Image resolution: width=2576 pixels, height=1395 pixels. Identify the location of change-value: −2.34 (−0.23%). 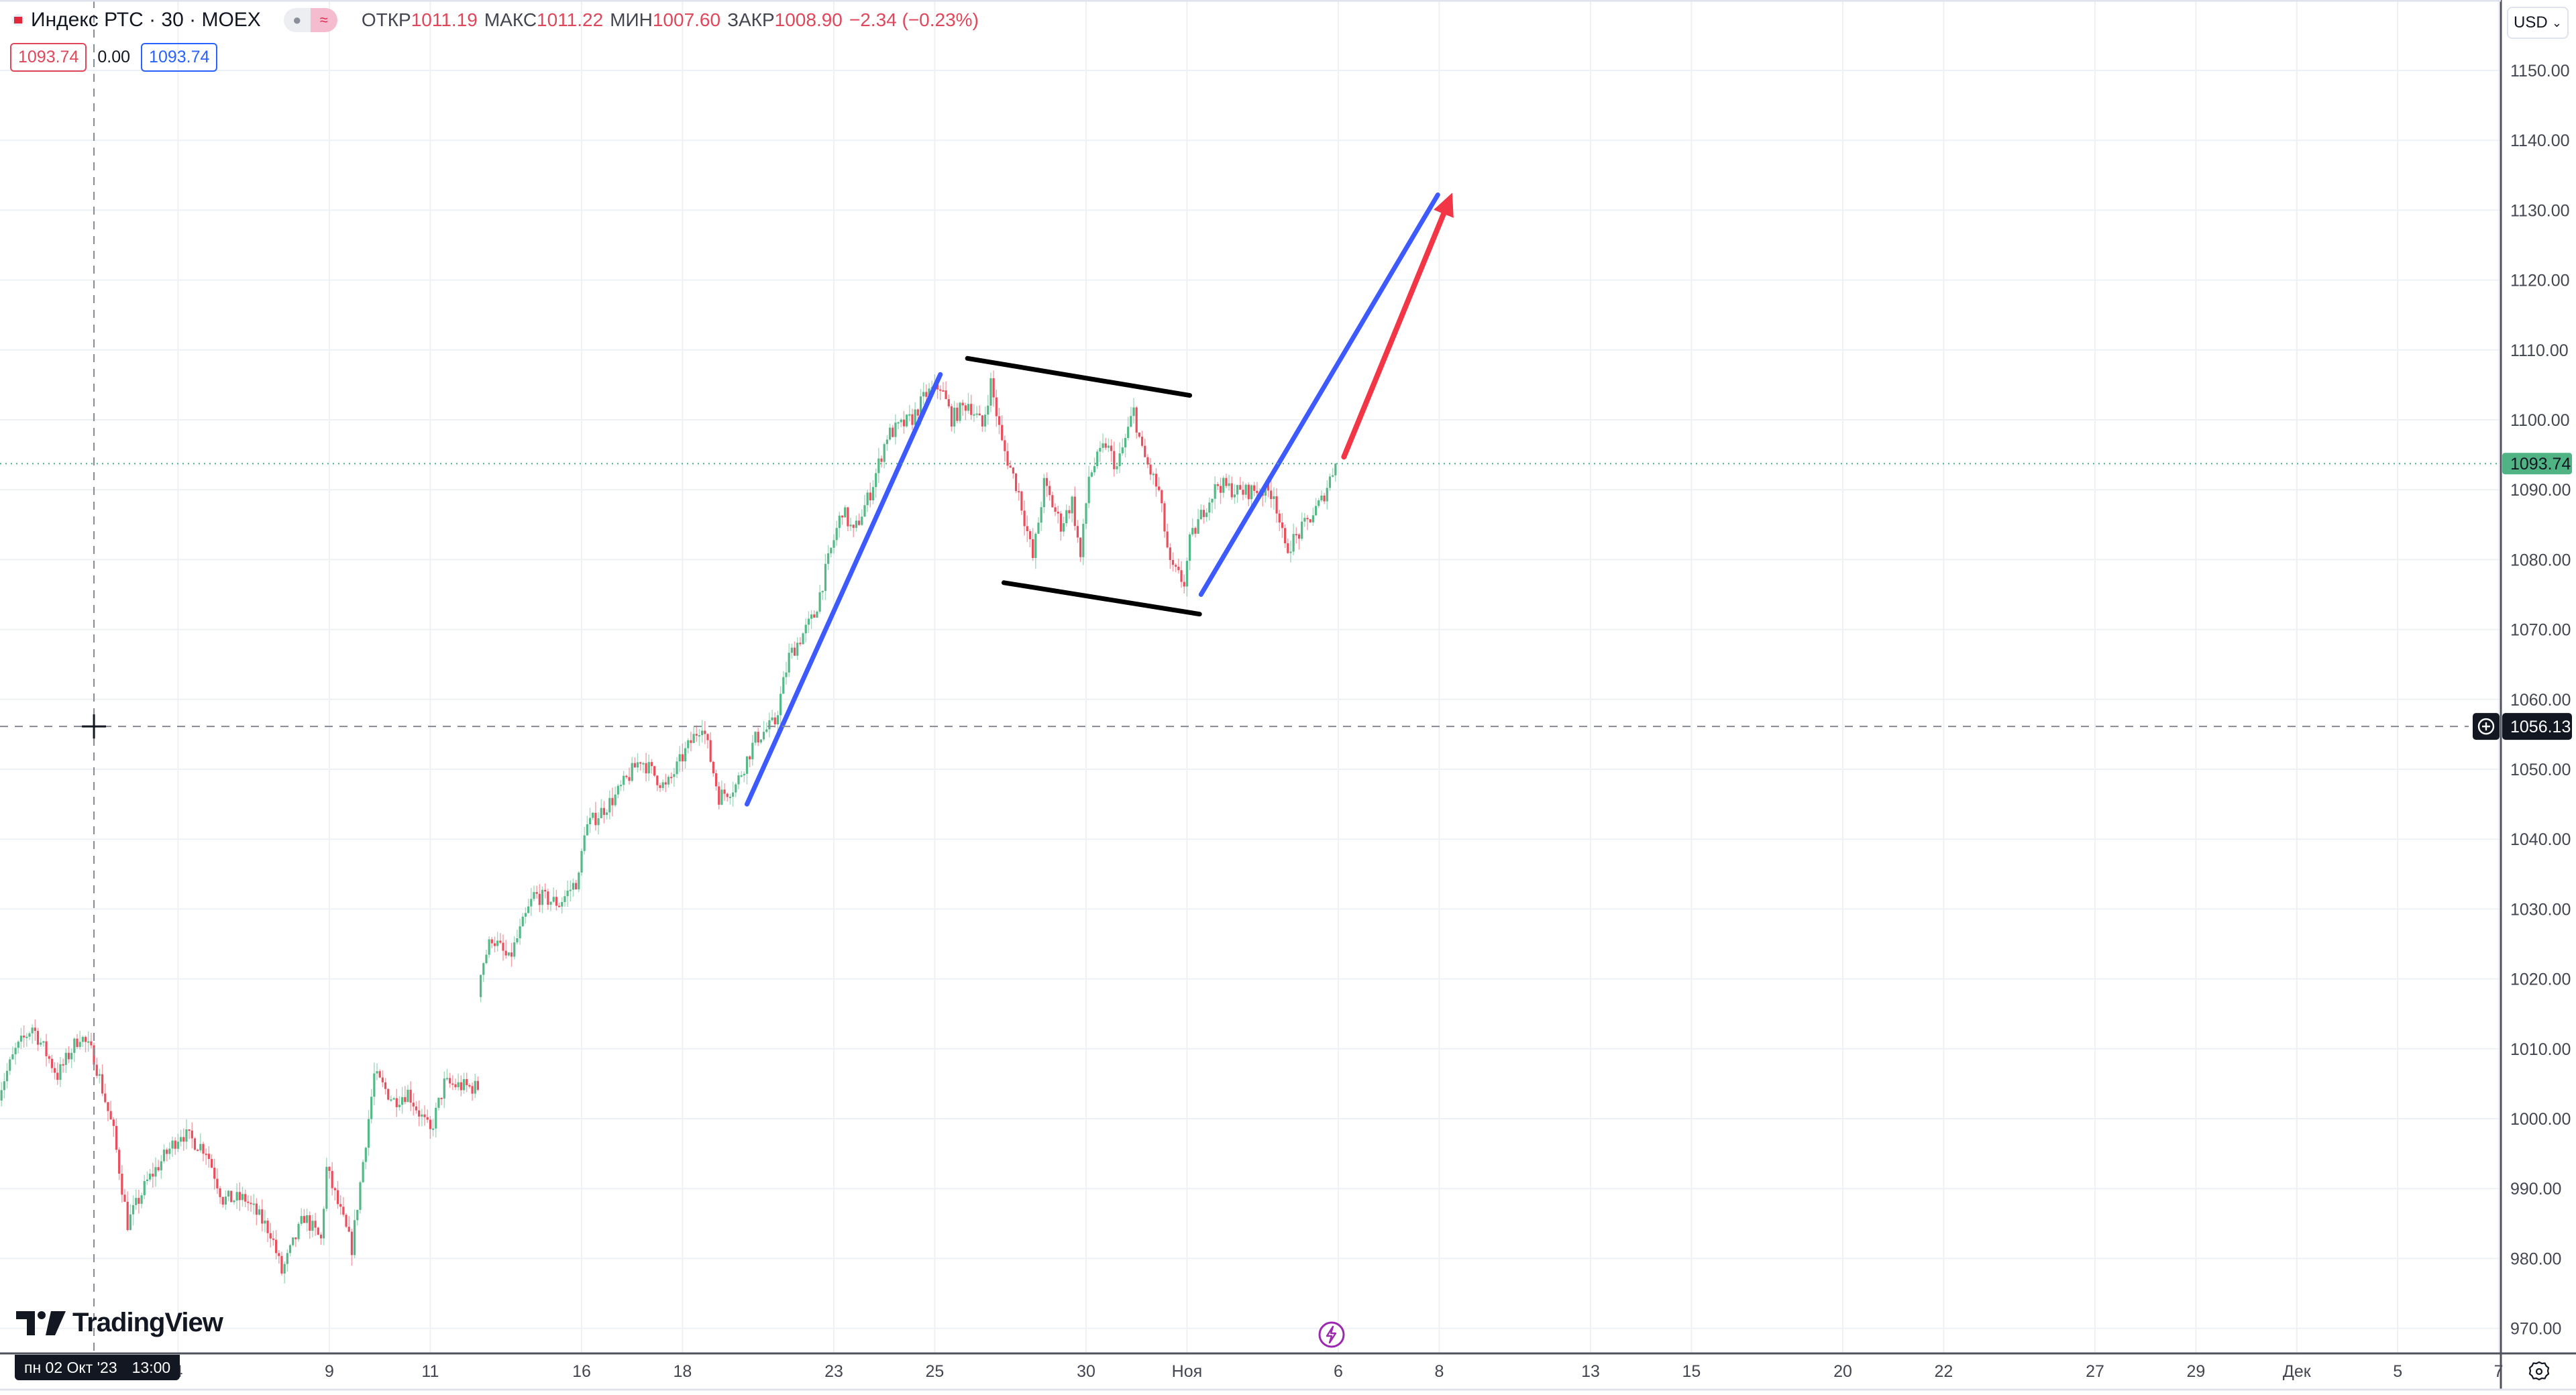
(914, 19).